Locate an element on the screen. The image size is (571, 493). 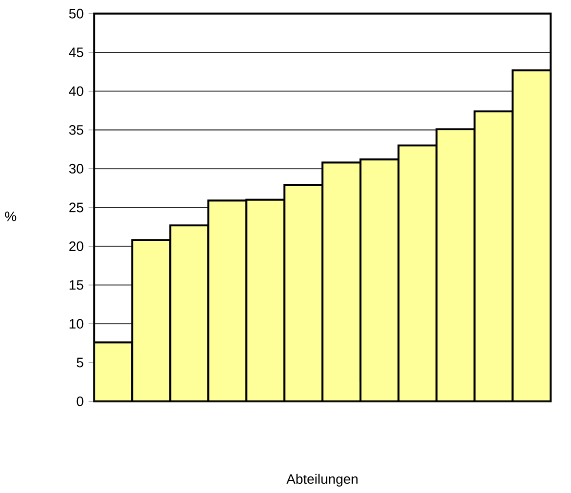
y-tick-label: 10 is located at coordinates (77, 324).